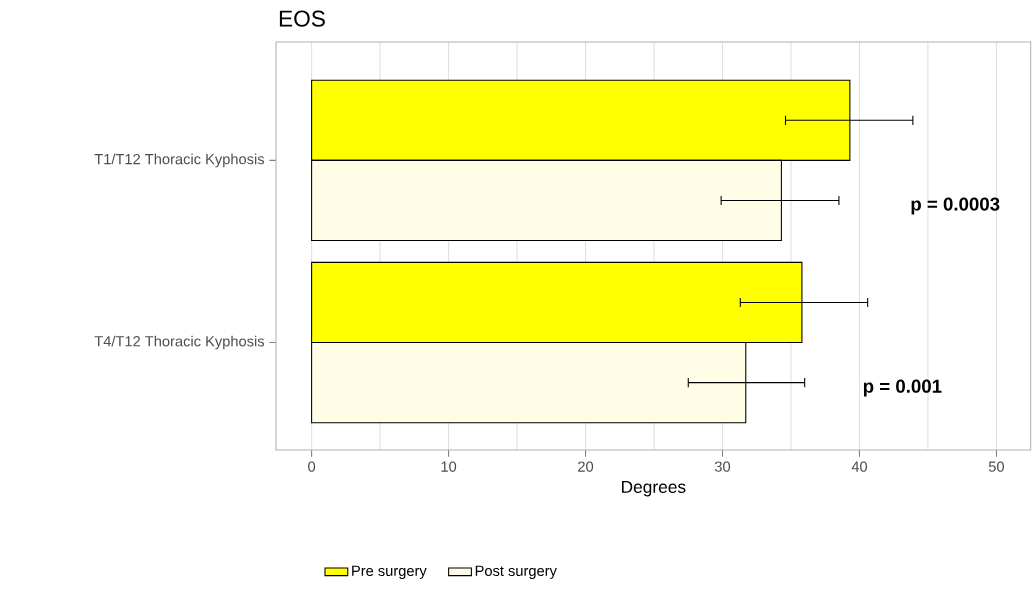 The image size is (1035, 593). I want to click on y-tick-label: T1/T12 Thoracic Kyphosis, so click(179, 160).